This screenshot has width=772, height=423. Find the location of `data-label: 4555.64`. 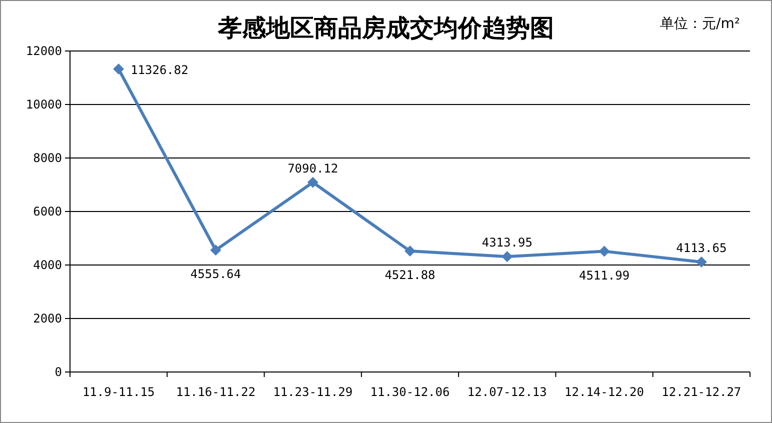

data-label: 4555.64 is located at coordinates (216, 274).